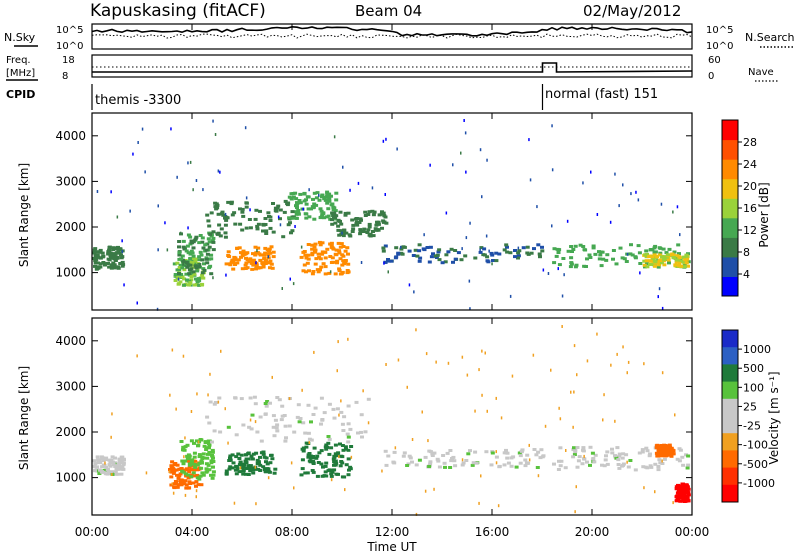 Image resolution: width=800 pixels, height=554 pixels. Describe the element at coordinates (69, 30) in the screenshot. I see `noise-tick-left-top: 10^5` at that location.